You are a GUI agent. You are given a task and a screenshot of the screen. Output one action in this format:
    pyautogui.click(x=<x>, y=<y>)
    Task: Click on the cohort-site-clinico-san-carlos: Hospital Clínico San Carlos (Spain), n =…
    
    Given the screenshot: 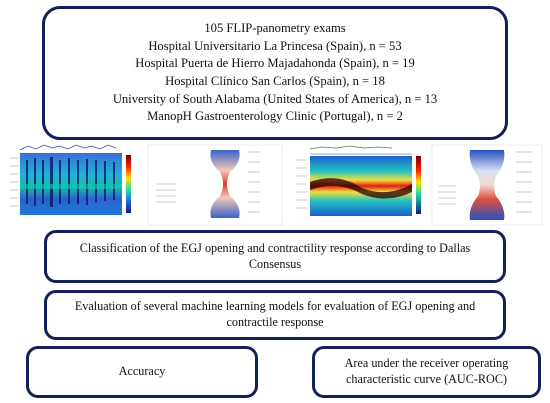 What is the action you would take?
    pyautogui.click(x=275, y=81)
    